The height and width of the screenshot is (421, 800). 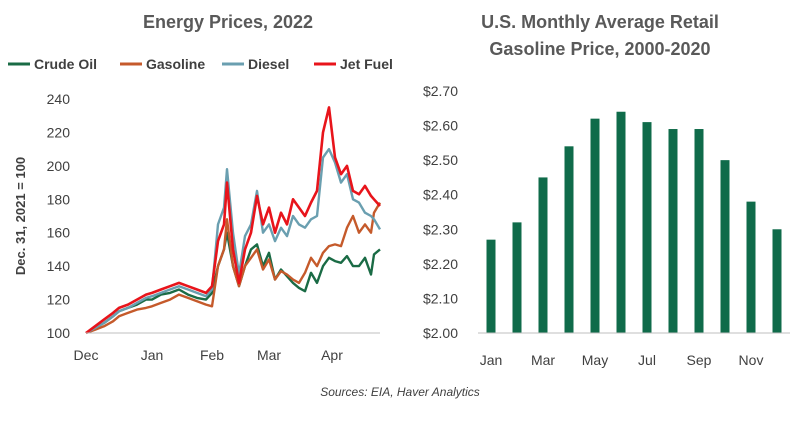 I want to click on y-tick-label: $2.60, so click(x=440, y=126).